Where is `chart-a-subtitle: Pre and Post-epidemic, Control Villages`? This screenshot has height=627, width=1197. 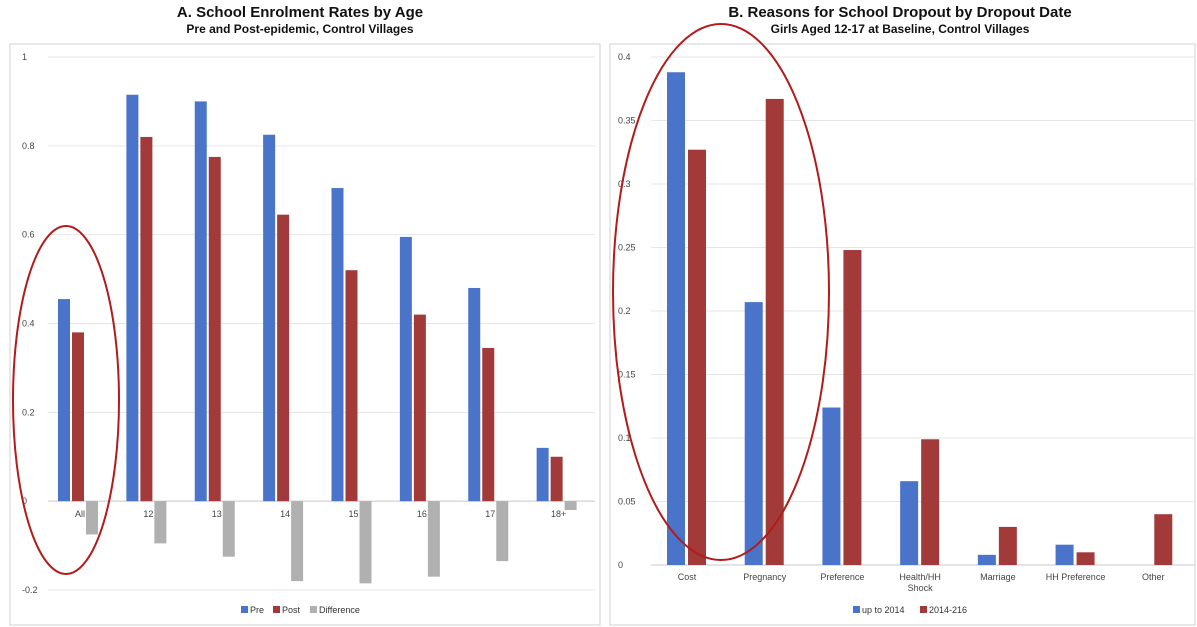
chart-a-subtitle: Pre and Post-epidemic, Control Villages is located at coordinates (300, 29).